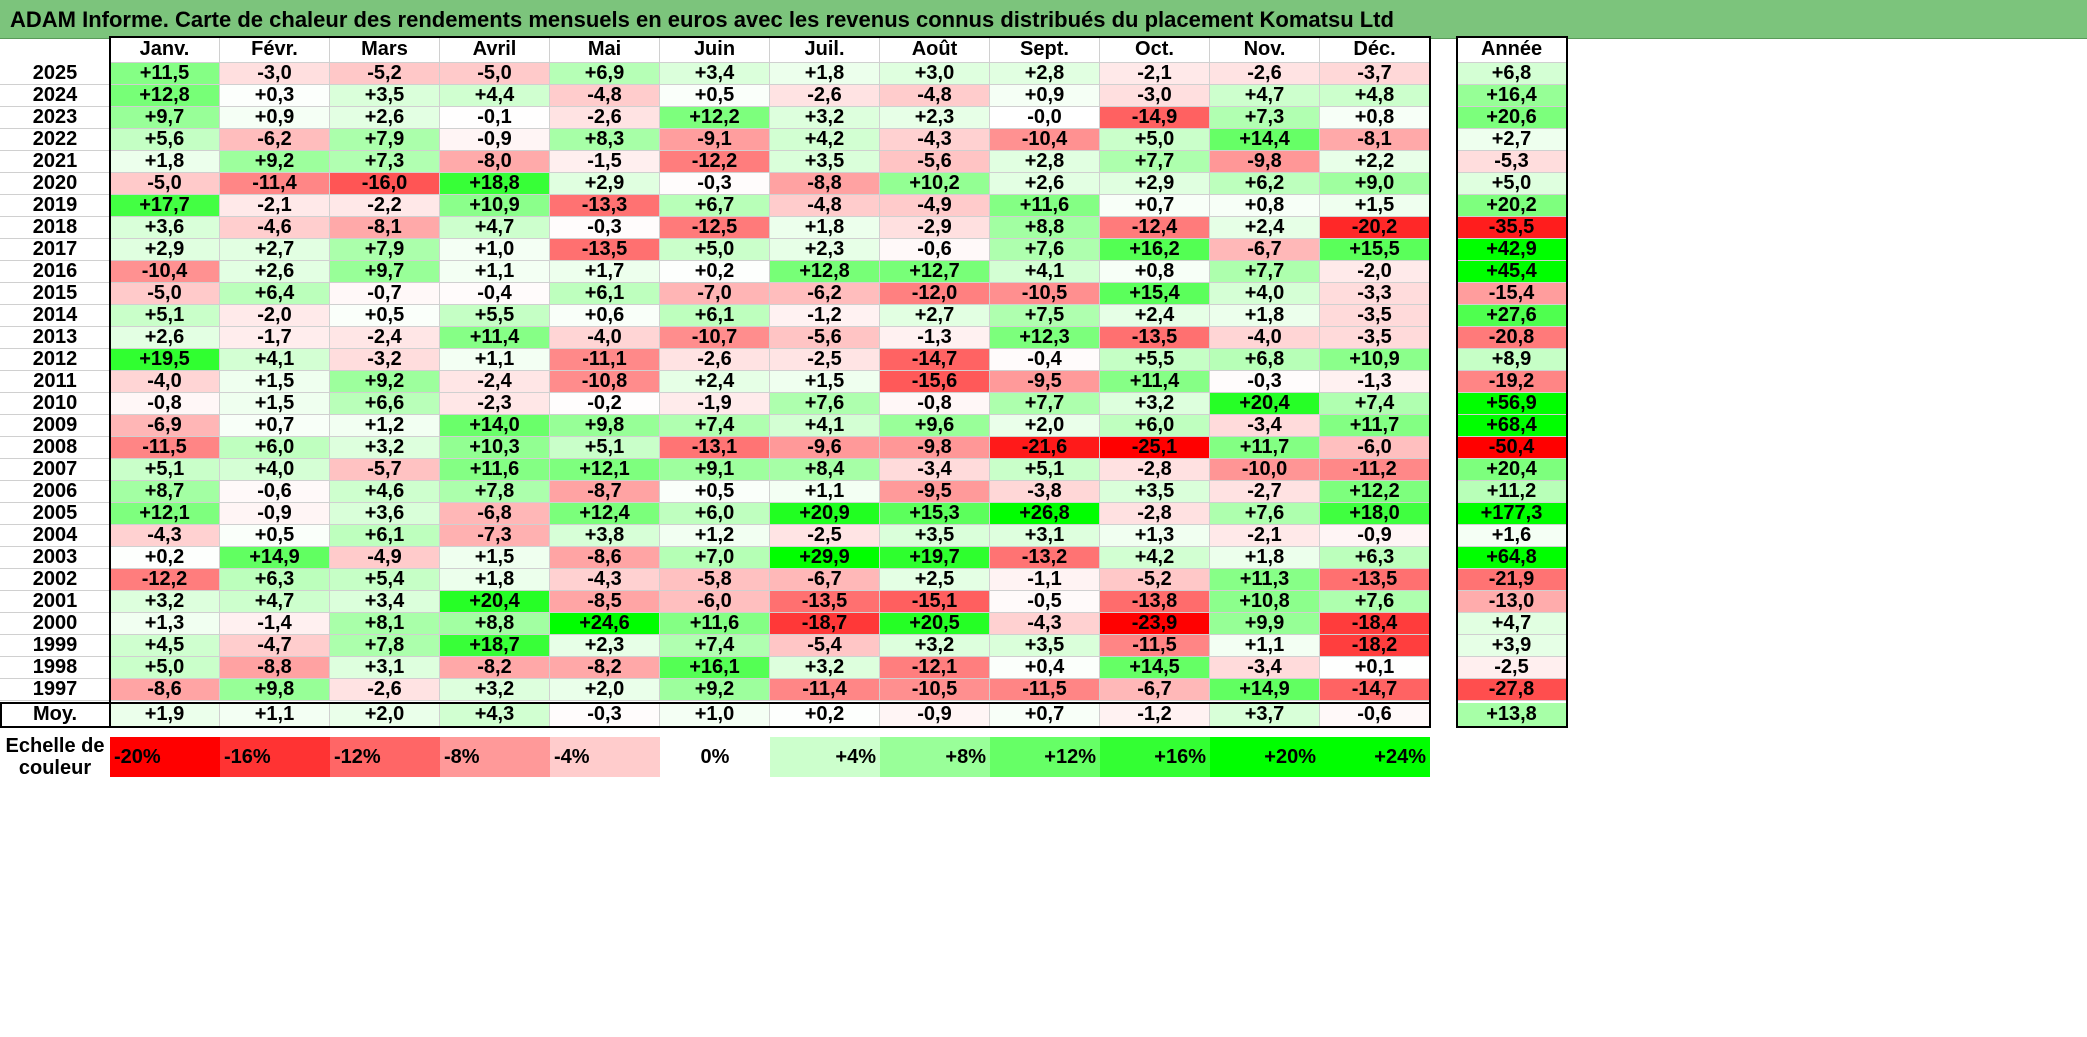 This screenshot has height=1037, width=2087. Describe the element at coordinates (1512, 184) in the screenshot. I see `annual-cell: +5,0` at that location.